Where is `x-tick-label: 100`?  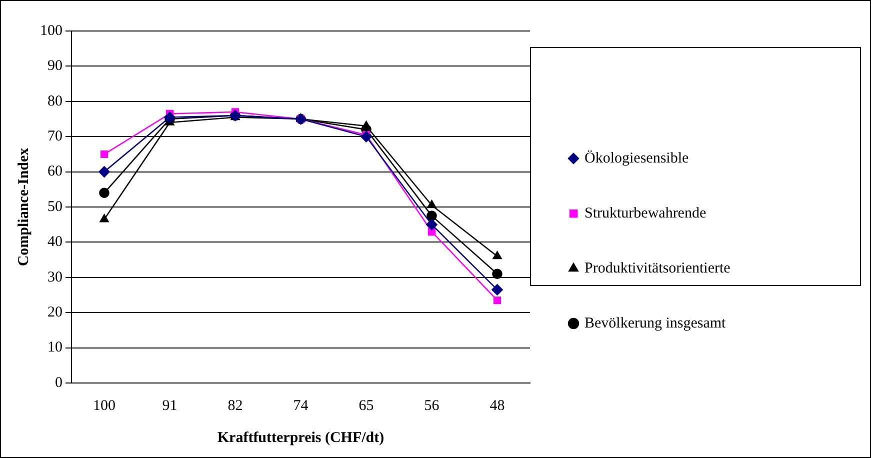 x-tick-label: 100 is located at coordinates (104, 406).